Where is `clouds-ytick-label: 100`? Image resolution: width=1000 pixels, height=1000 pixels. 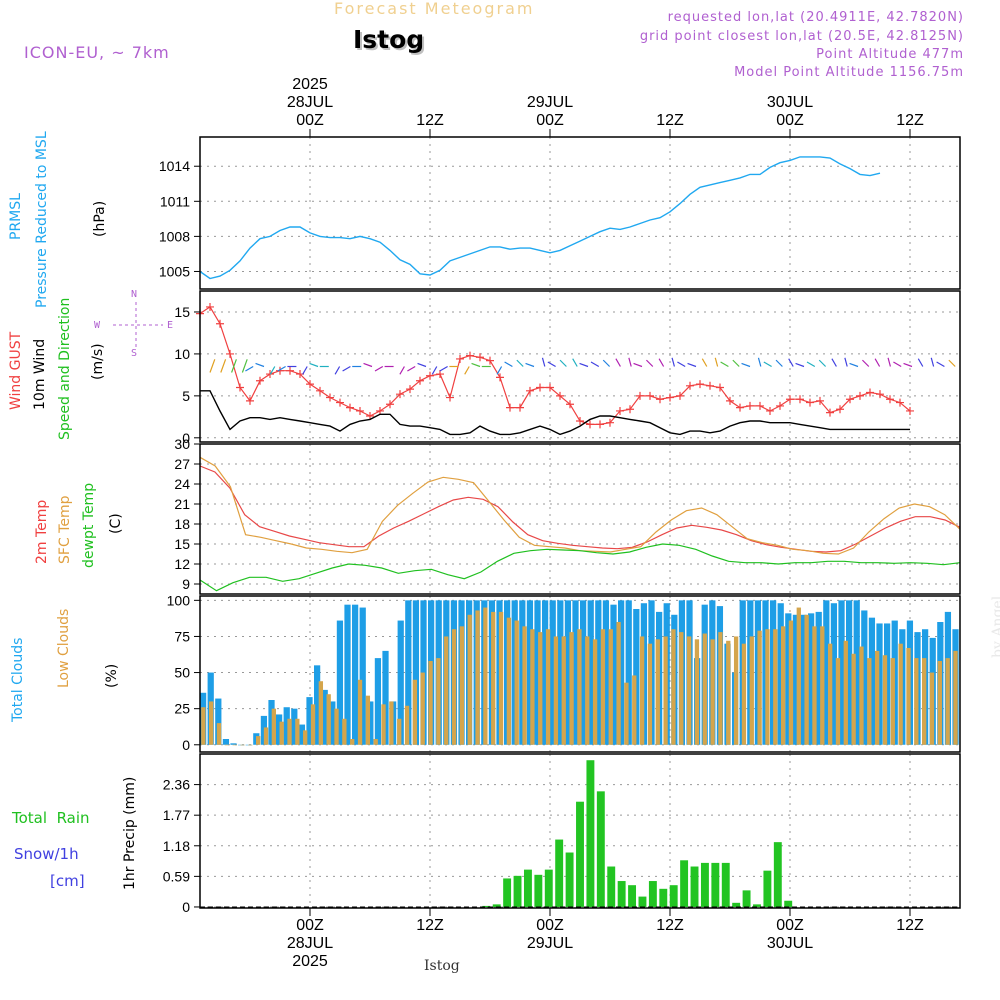
clouds-ytick-label: 100 is located at coordinates (179, 600).